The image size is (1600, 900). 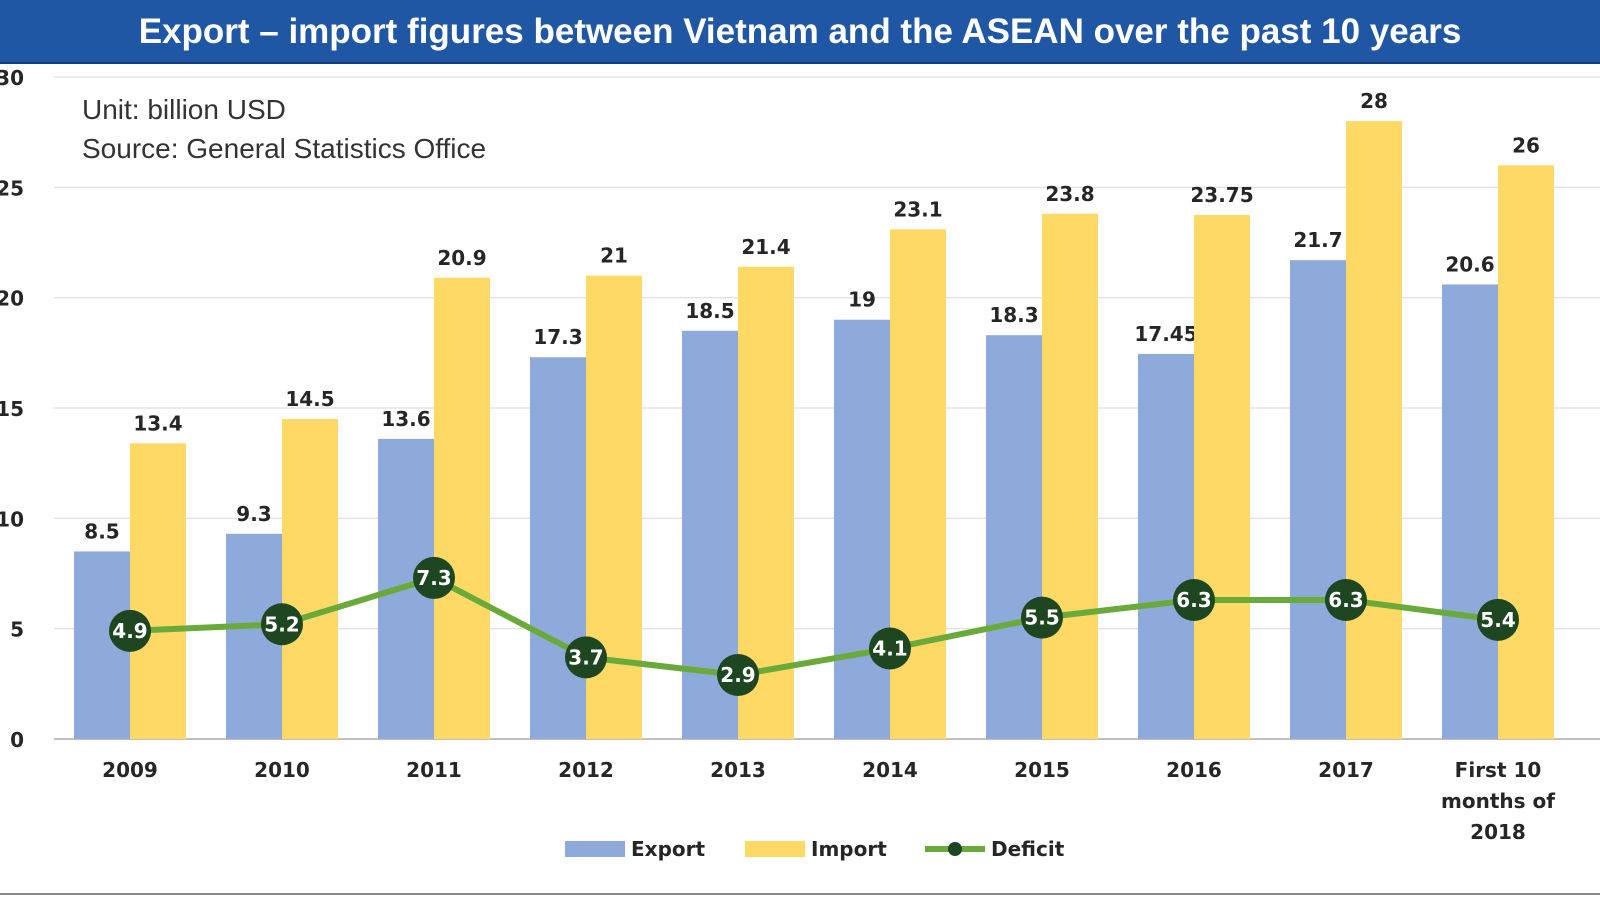 I want to click on deficit-data-label: 5.5, so click(x=1041, y=618).